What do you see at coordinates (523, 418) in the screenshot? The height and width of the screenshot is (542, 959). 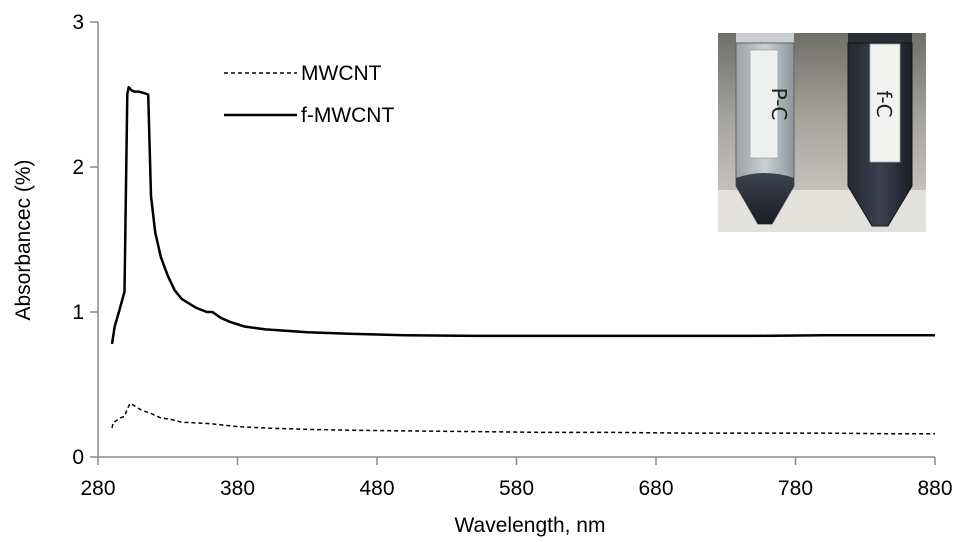 I see `series-line-mwcnt` at bounding box center [523, 418].